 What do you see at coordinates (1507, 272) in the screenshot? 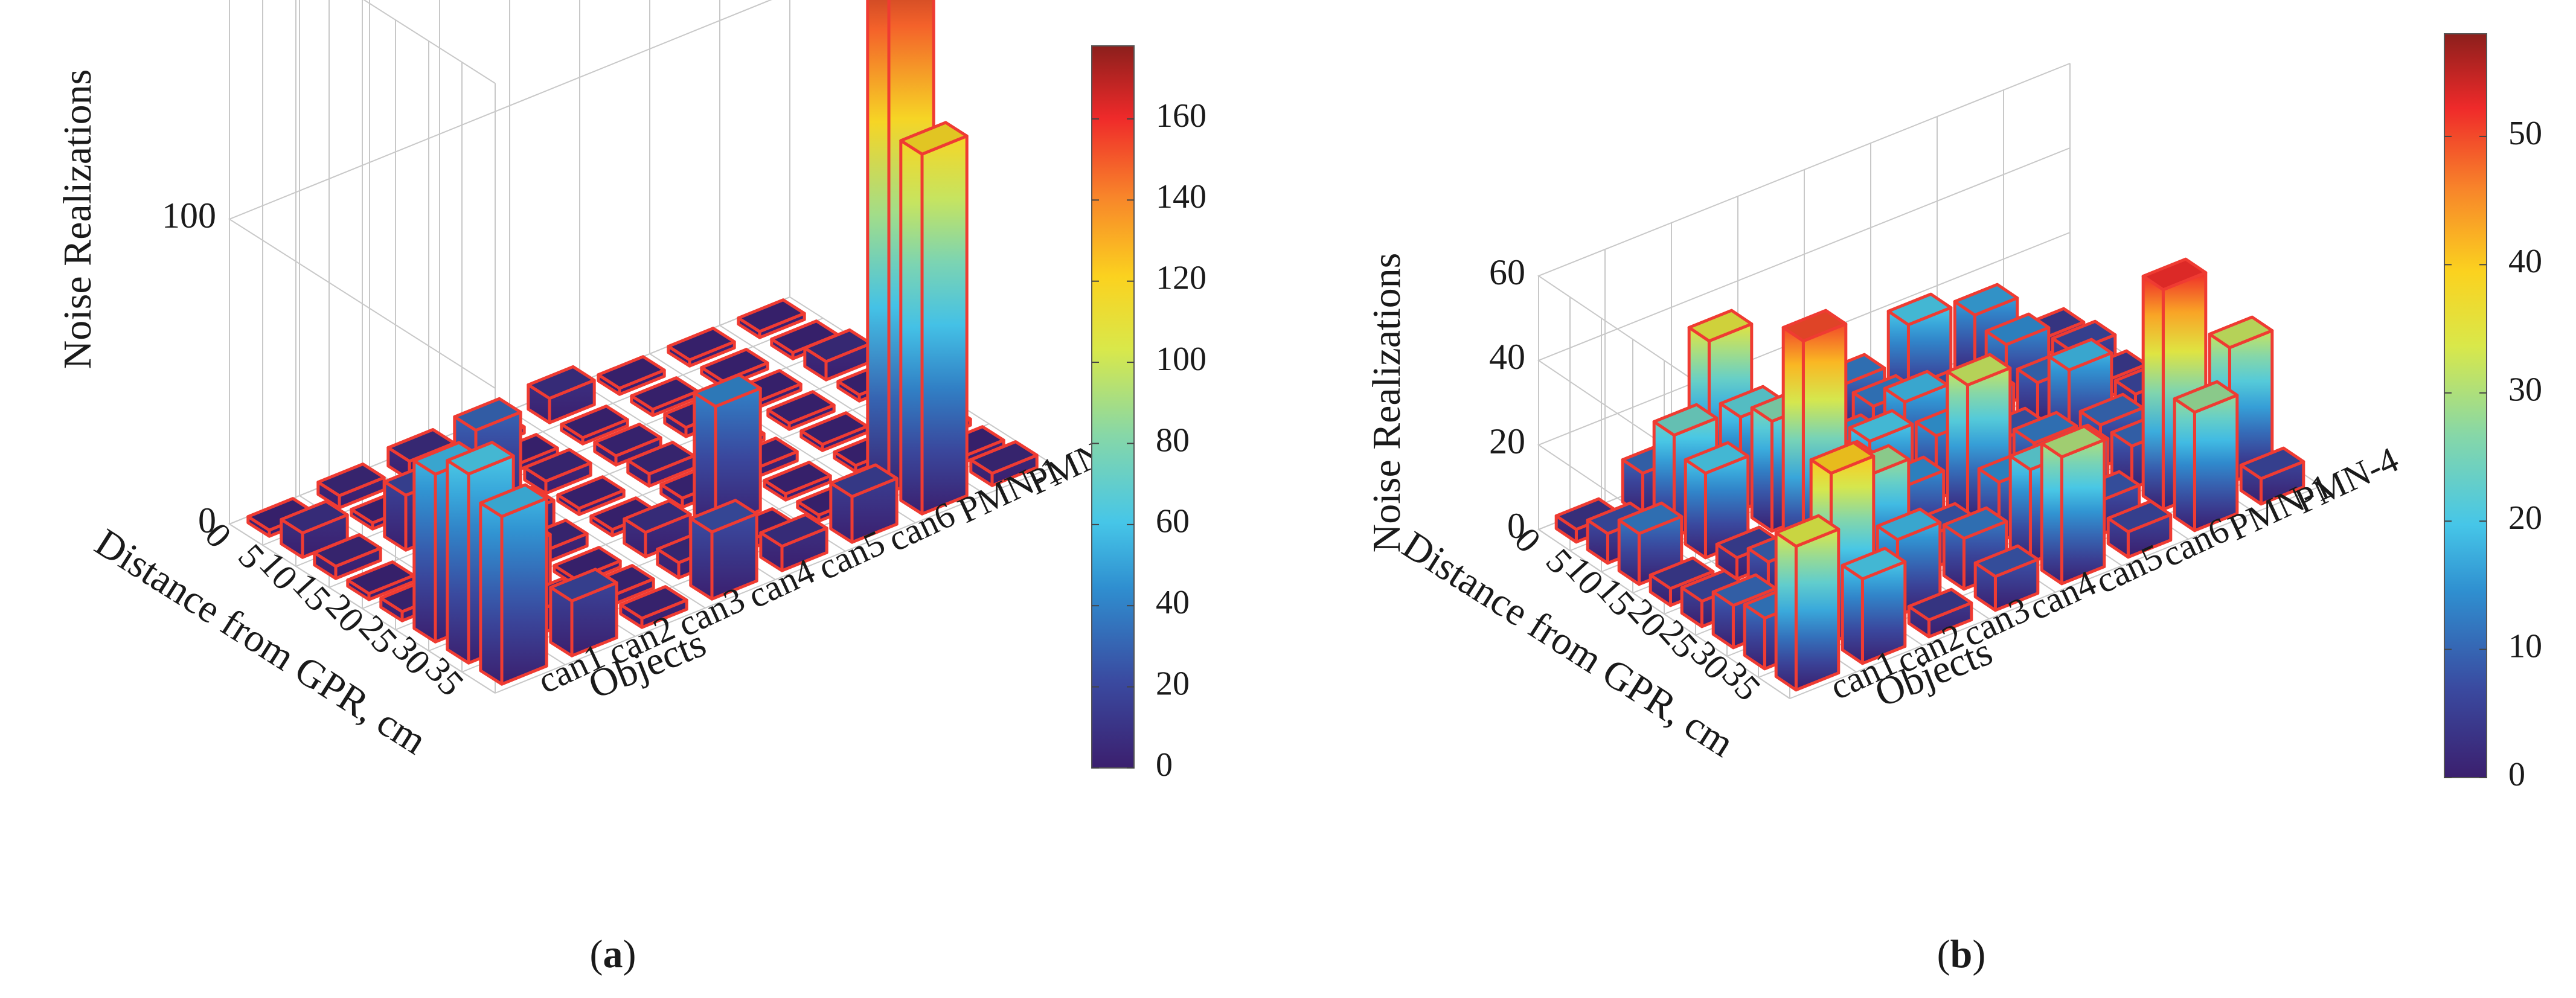
I see `z-tick-label: 60` at bounding box center [1507, 272].